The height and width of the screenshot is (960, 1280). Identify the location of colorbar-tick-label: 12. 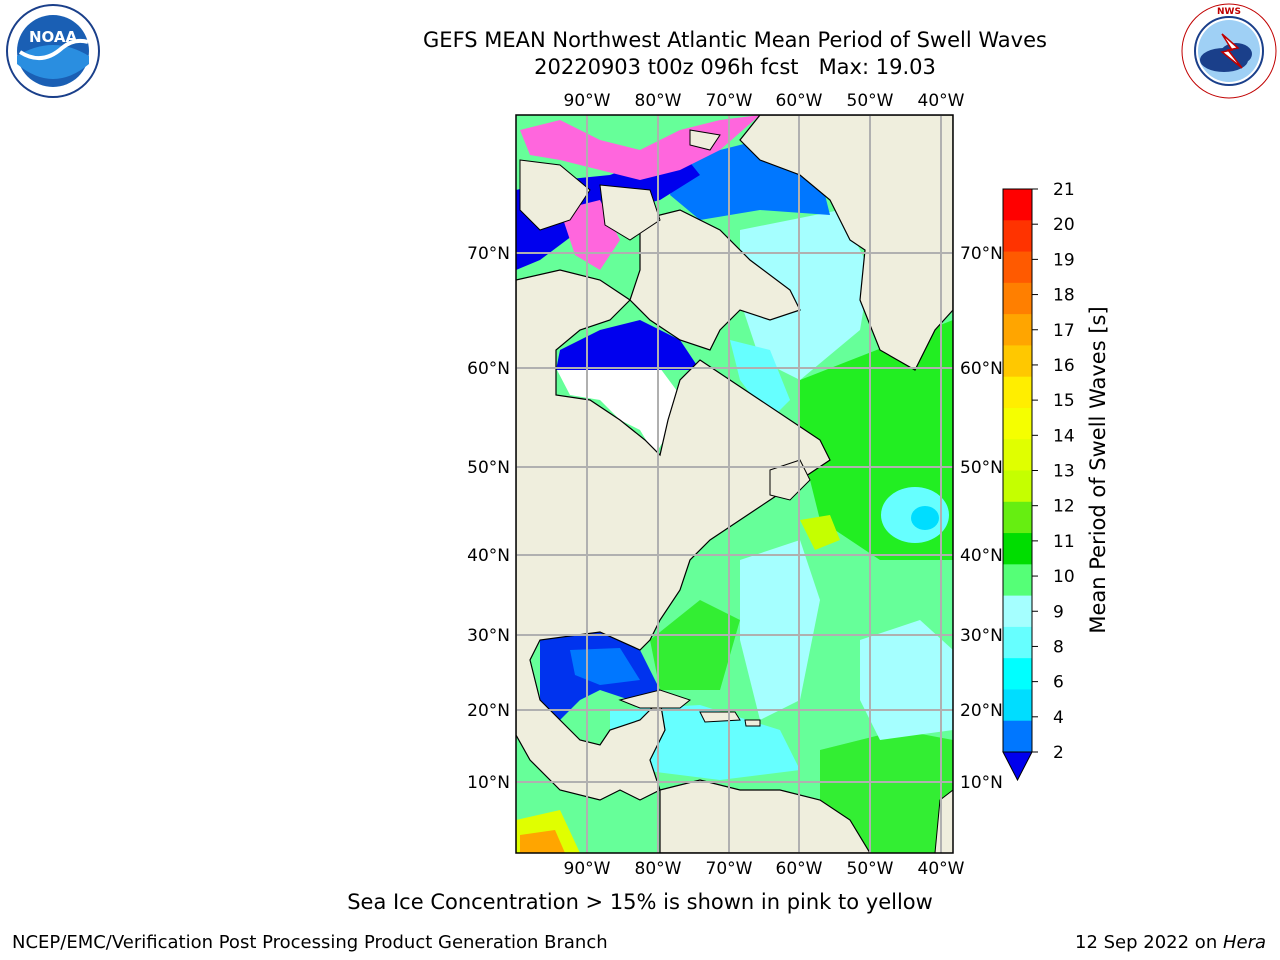
(1064, 507).